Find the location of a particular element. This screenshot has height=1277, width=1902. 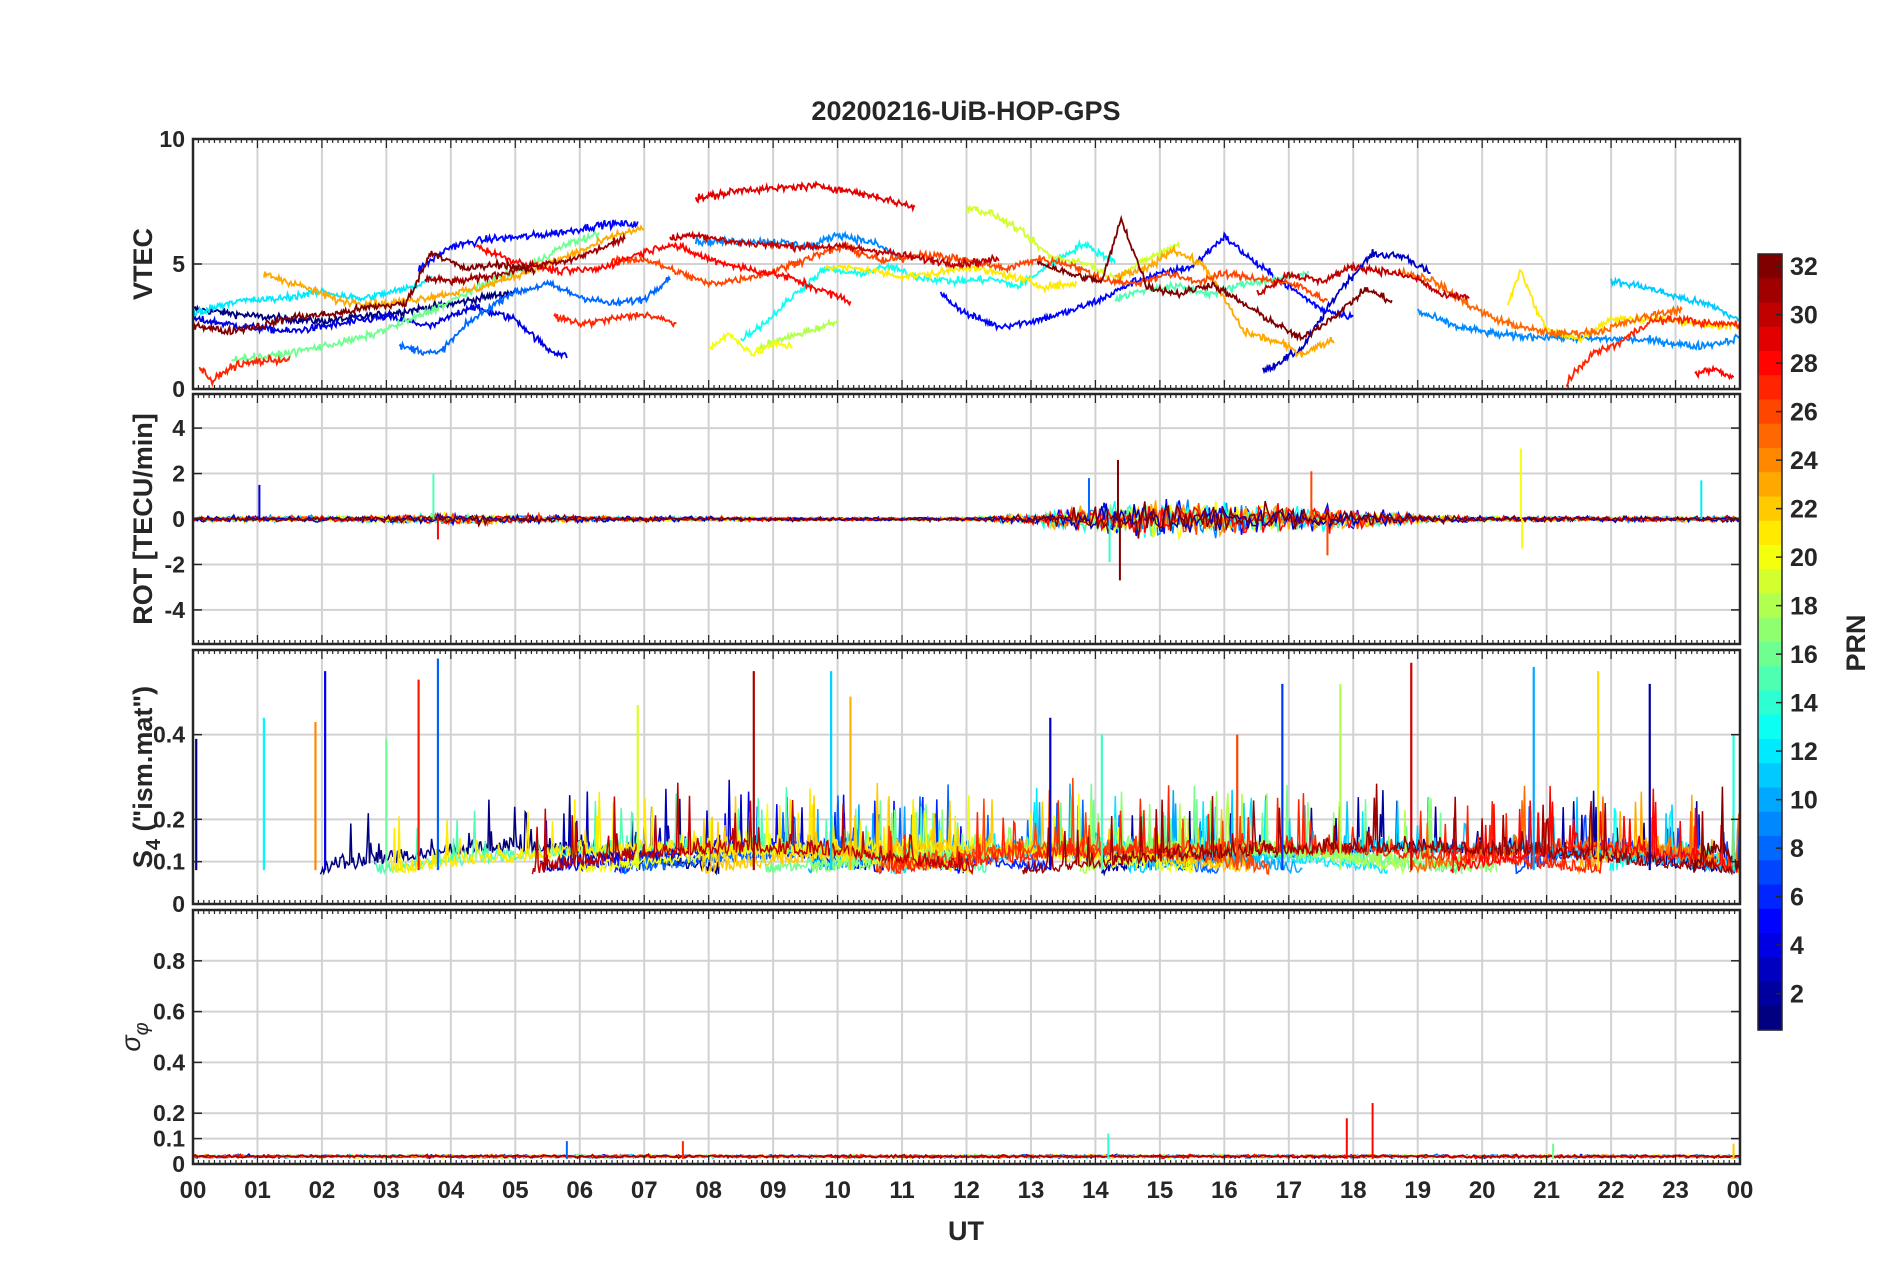

s4-y-tick-label: 0.2 is located at coordinates (169, 819).